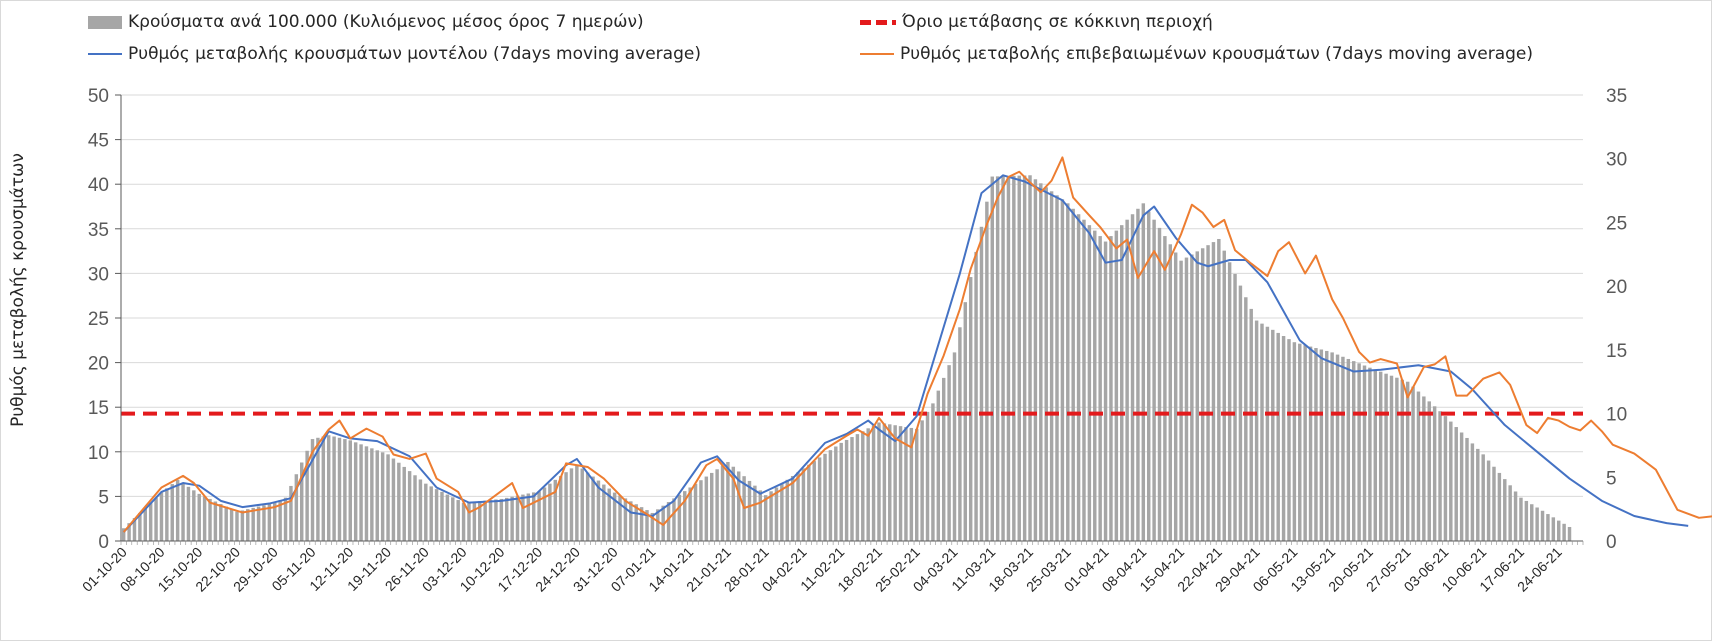  I want to click on y2-tick-label: 35, so click(1616, 96).